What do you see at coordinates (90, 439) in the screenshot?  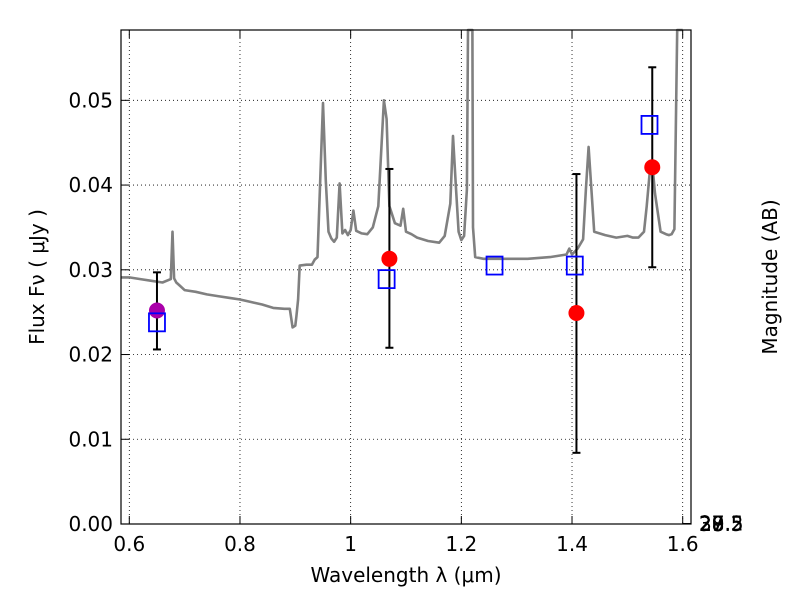 I see `y-tick-label: 0.01` at bounding box center [90, 439].